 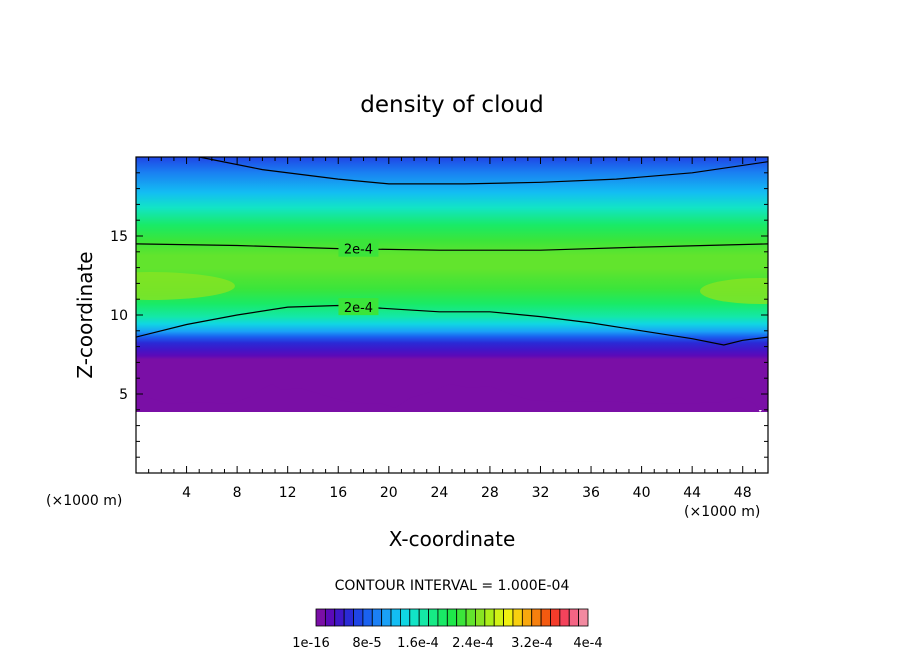 I want to click on x-axis-label: X-coordinate, so click(x=452, y=539).